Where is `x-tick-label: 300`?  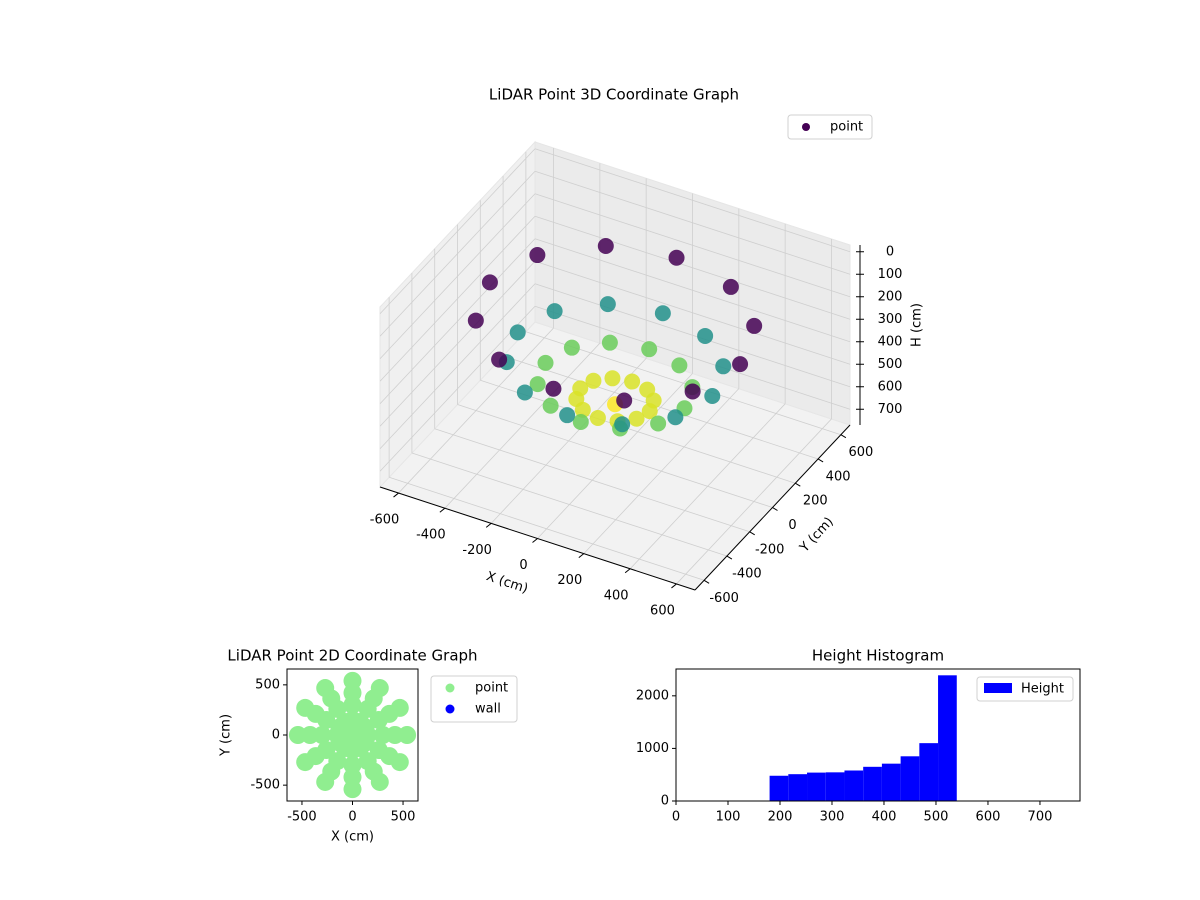 x-tick-label: 300 is located at coordinates (832, 817).